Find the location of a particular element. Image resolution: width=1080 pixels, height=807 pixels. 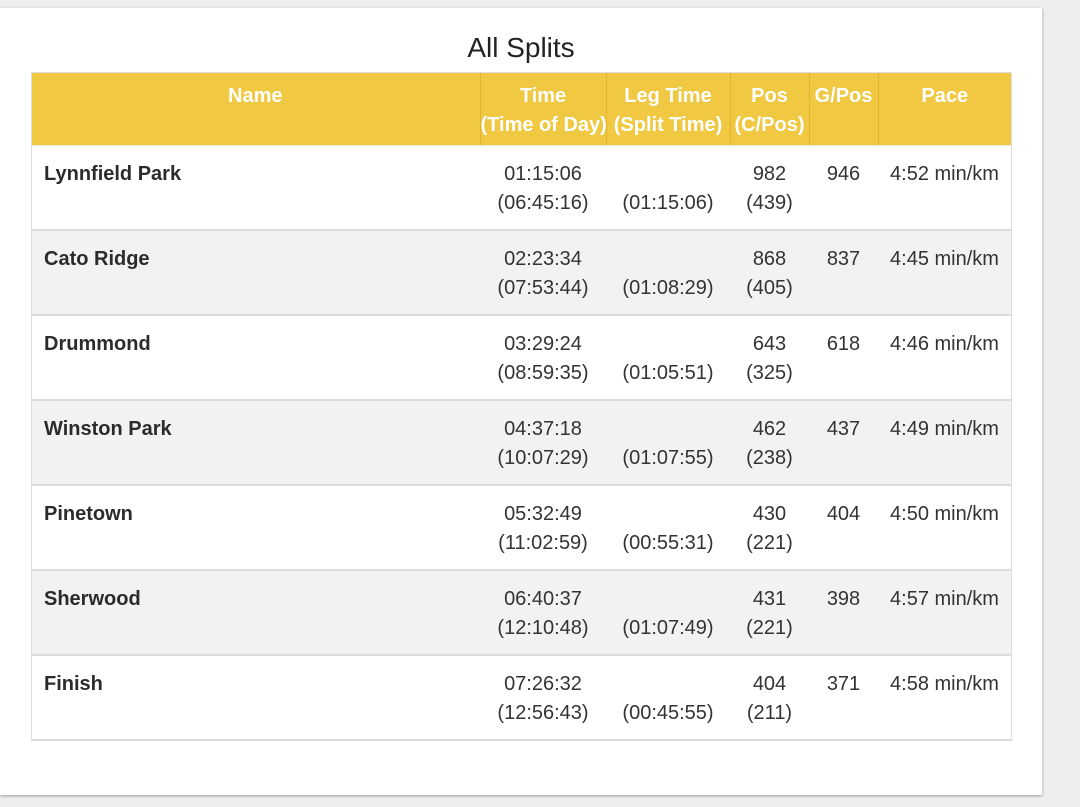

split-gpos: 398 is located at coordinates (843, 613).